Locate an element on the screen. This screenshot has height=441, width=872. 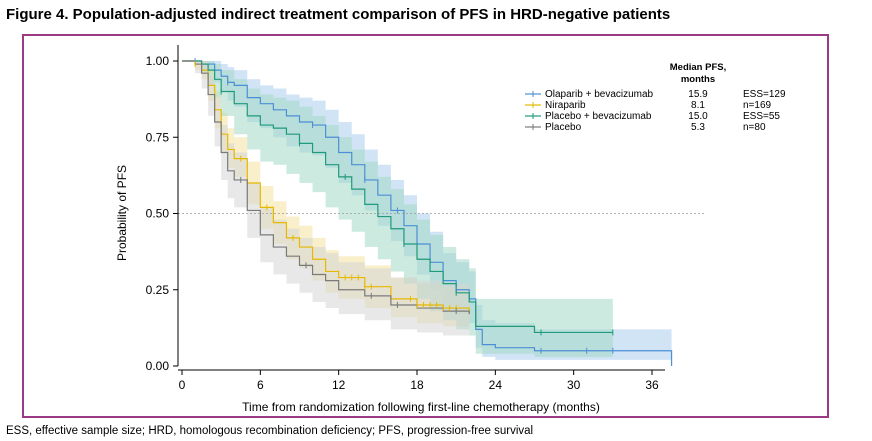
y-tick-label: 0.00 is located at coordinates (158, 366).